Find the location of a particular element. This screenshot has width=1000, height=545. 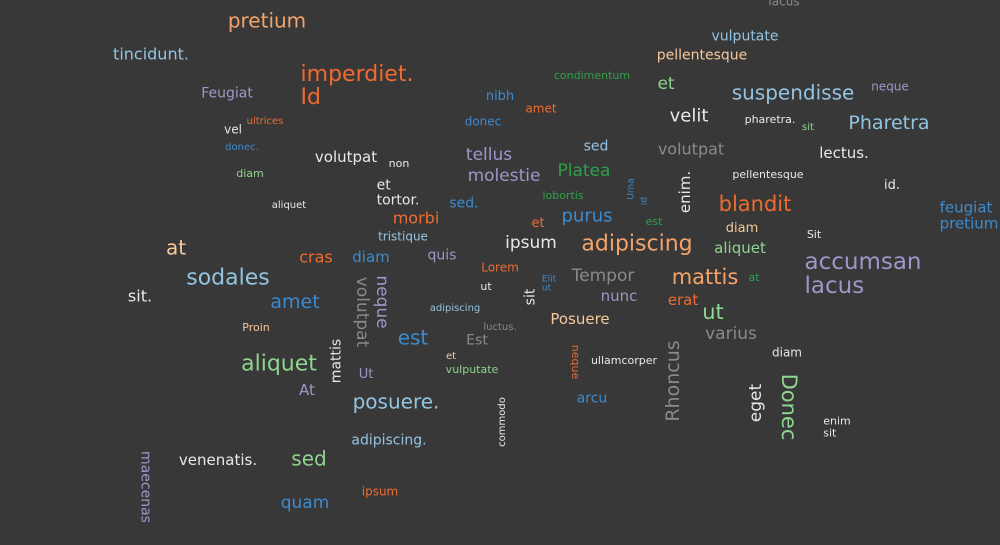

word-65: amet is located at coordinates (295, 302).